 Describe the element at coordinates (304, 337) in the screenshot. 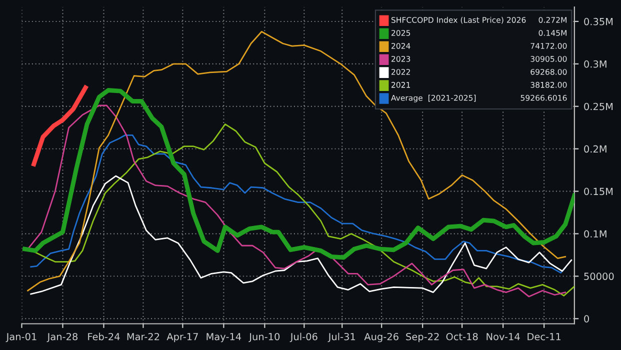

I see `x-tick-label: Jul-06` at that location.